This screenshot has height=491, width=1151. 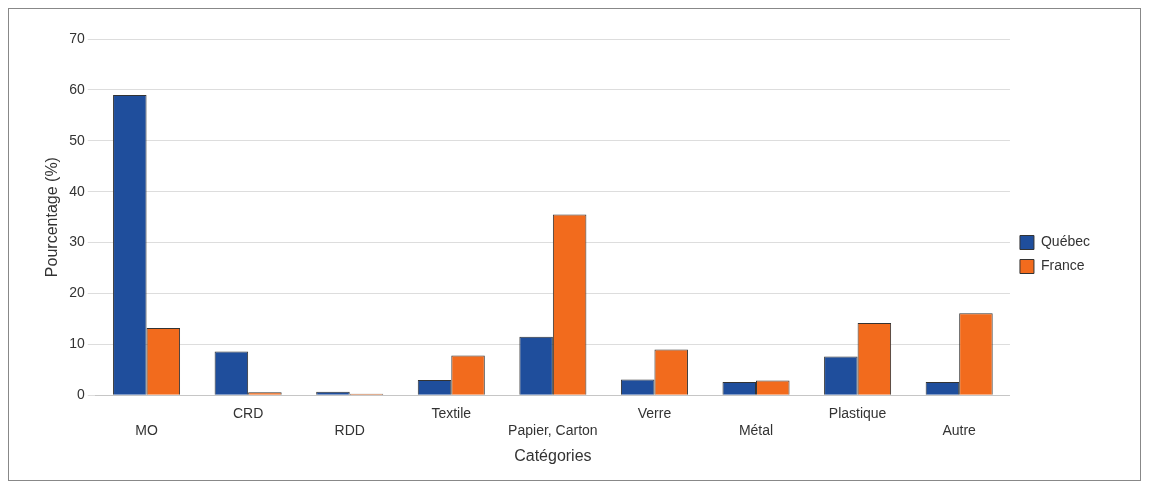 I want to click on x-tick-label: Textile, so click(x=451, y=413).